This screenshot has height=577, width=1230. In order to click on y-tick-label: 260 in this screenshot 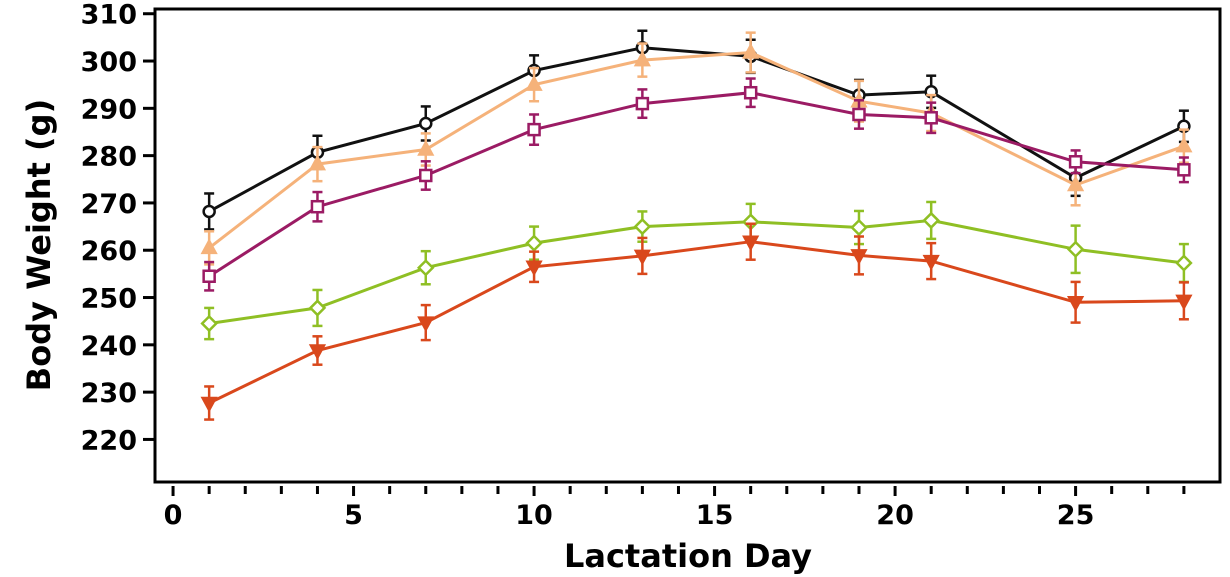, I will do `click(109, 251)`.